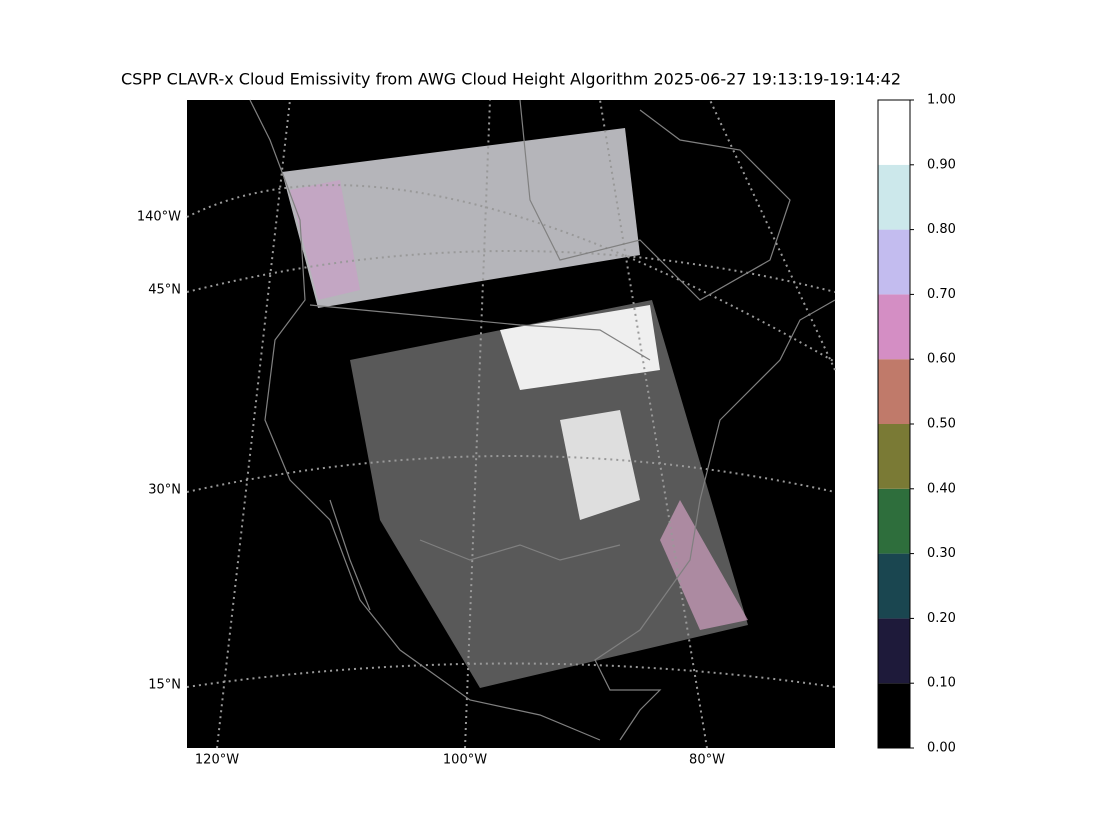  I want to click on lat-label: 45°N, so click(164, 290).